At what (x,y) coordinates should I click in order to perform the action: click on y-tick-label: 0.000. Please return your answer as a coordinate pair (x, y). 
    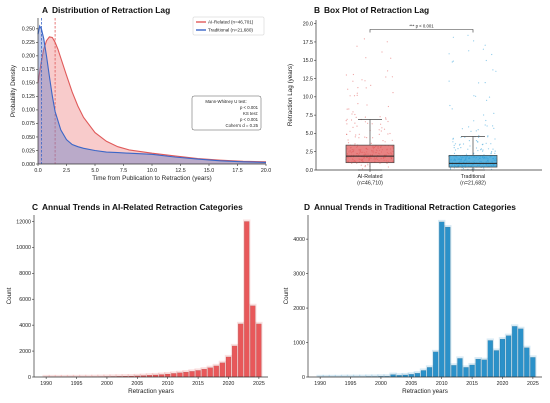
    Looking at the image, I should click on (28, 165).